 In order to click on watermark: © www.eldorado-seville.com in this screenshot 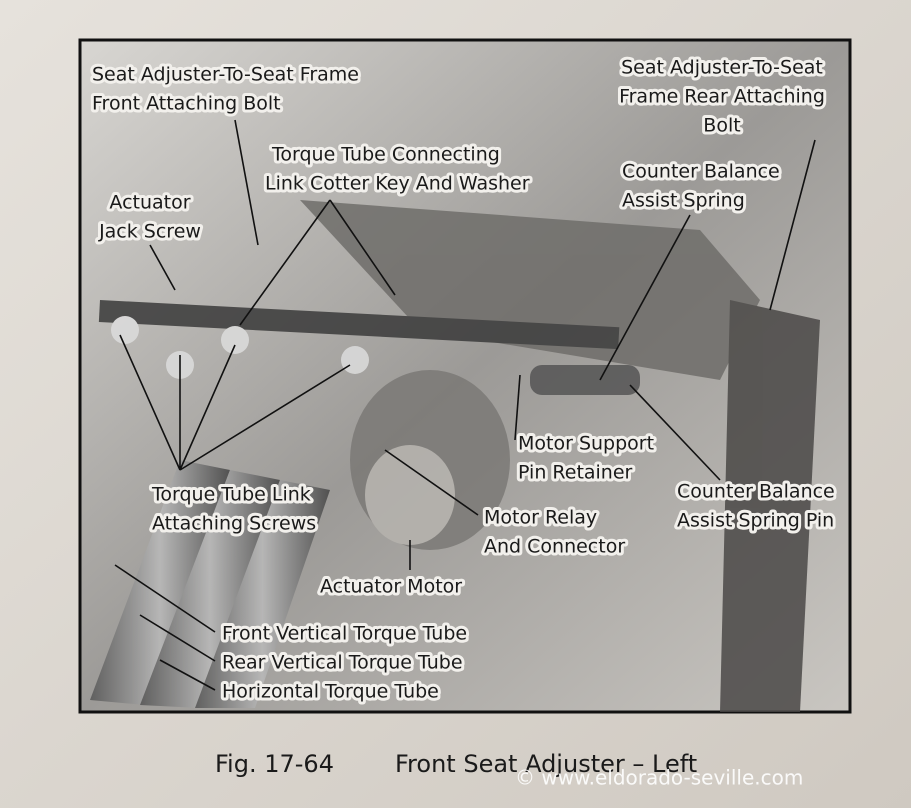, I will do `click(659, 778)`.